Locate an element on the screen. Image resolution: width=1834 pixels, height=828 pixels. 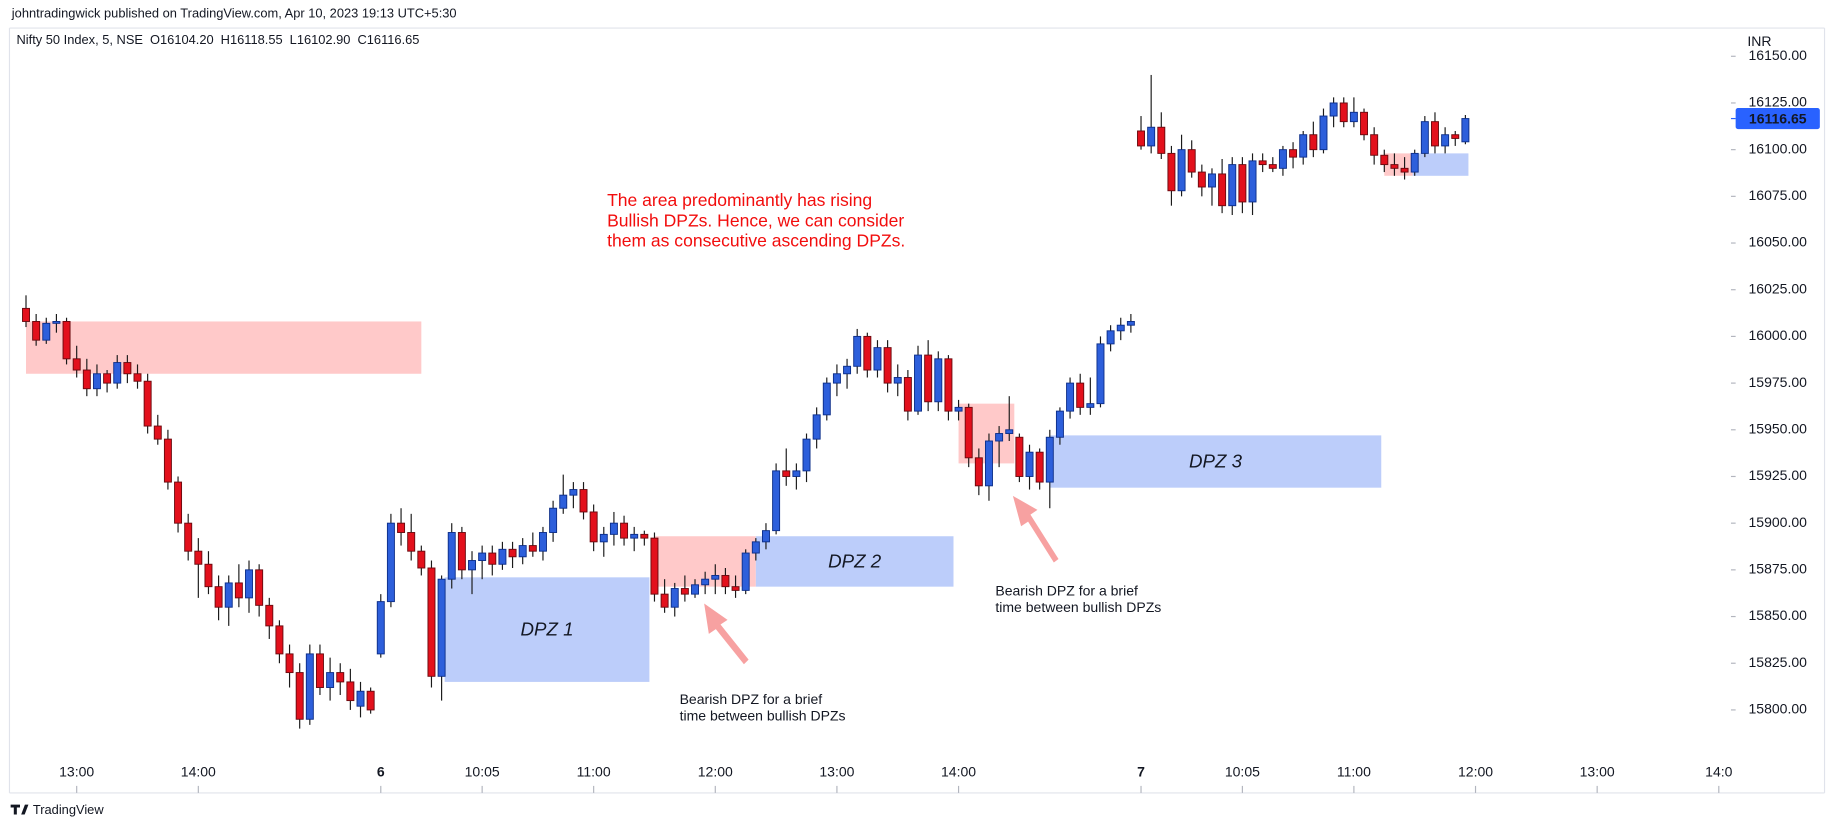
y-tick-label: 16100.00 is located at coordinates (1778, 148).